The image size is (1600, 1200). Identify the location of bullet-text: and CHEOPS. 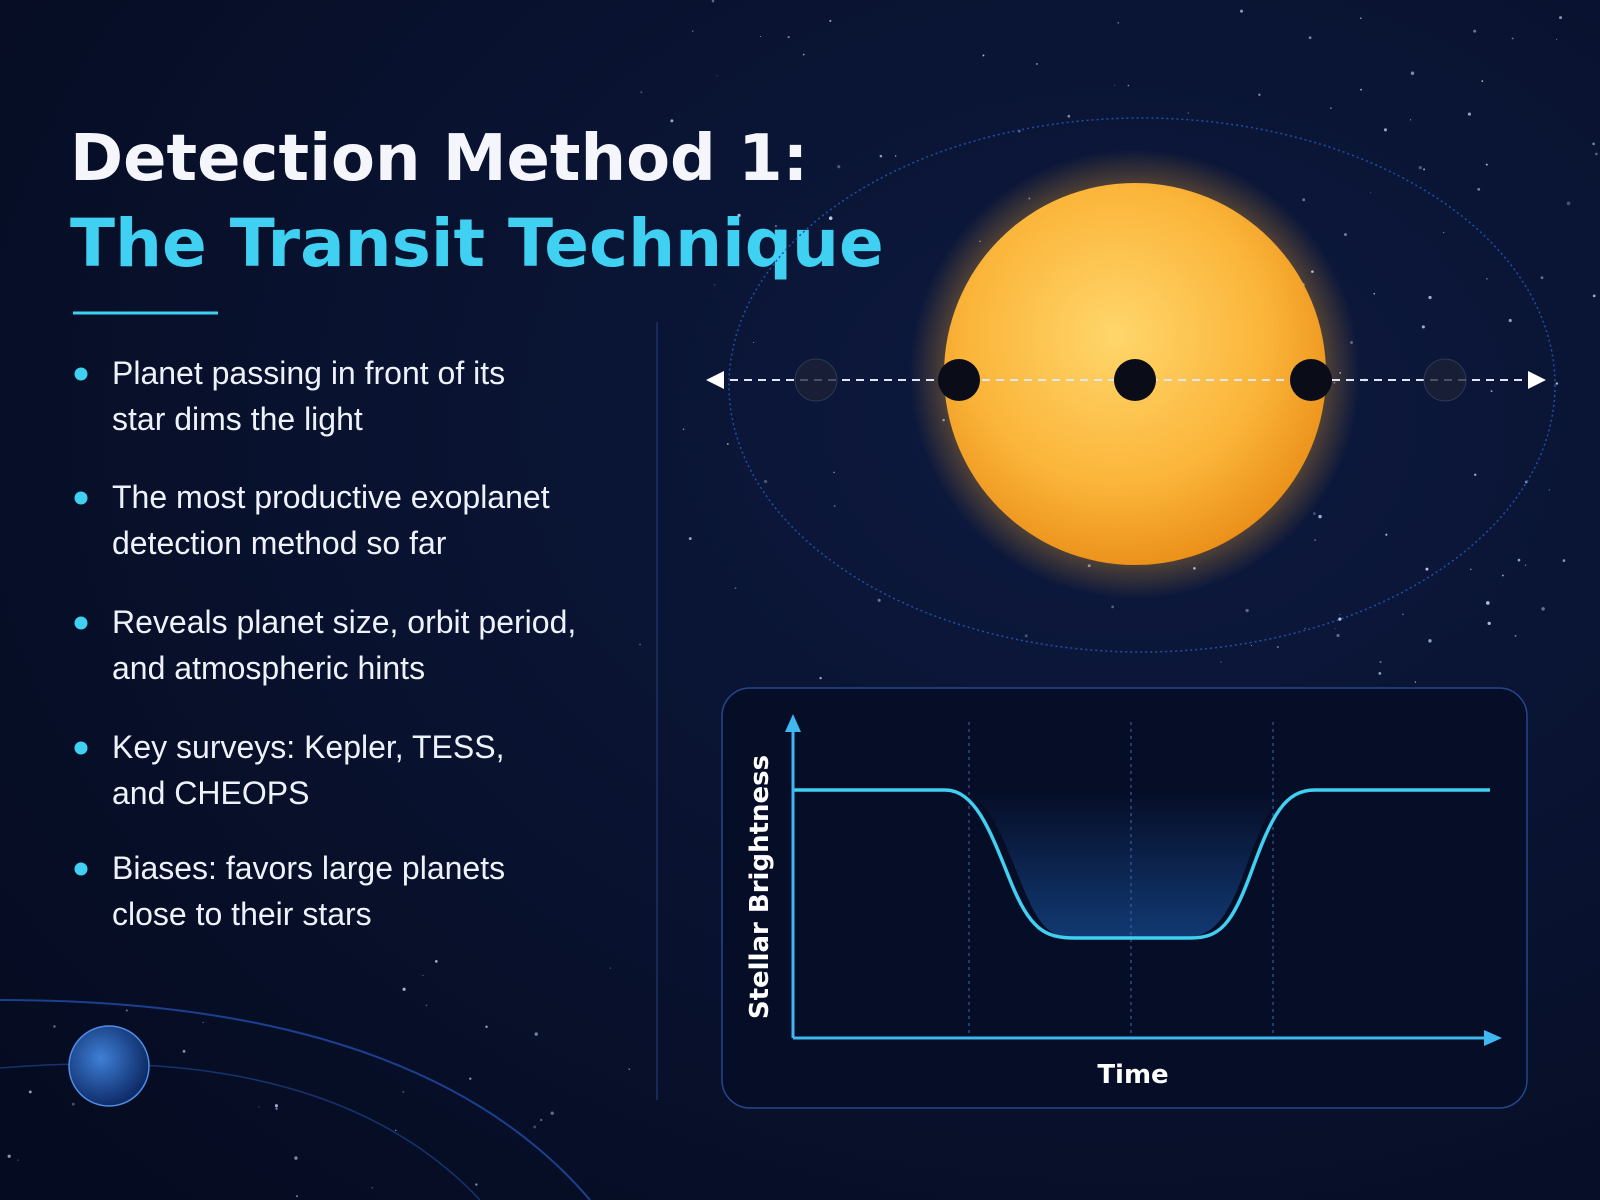
(210, 793).